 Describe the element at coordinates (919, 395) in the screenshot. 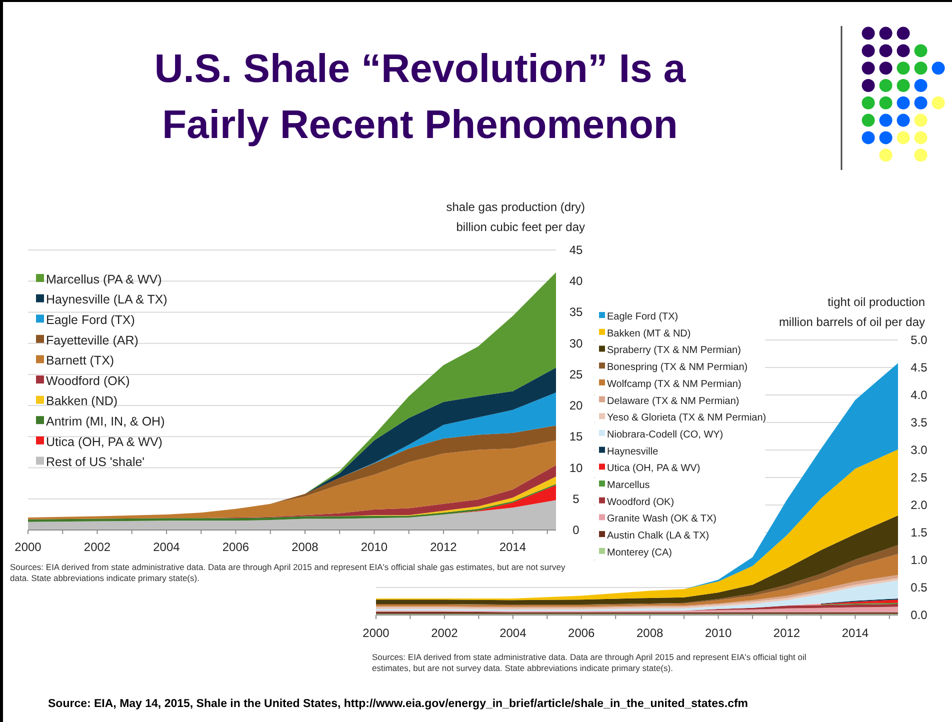

I see `y-tick-label: 4.0` at that location.